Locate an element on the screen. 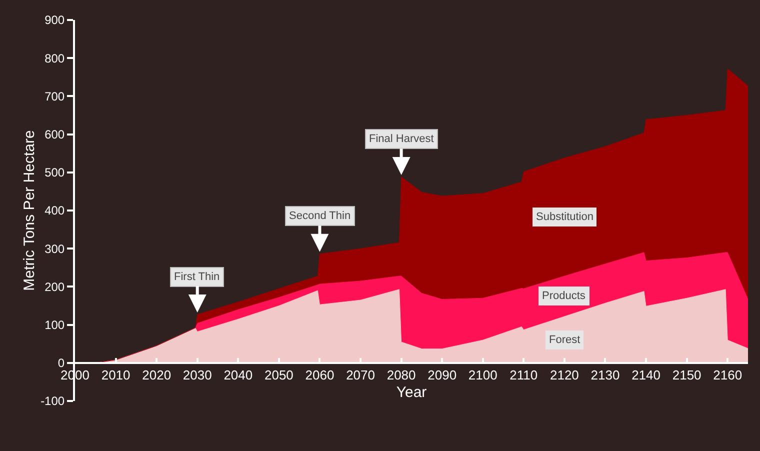  x-tick-label: 2130 is located at coordinates (605, 375).